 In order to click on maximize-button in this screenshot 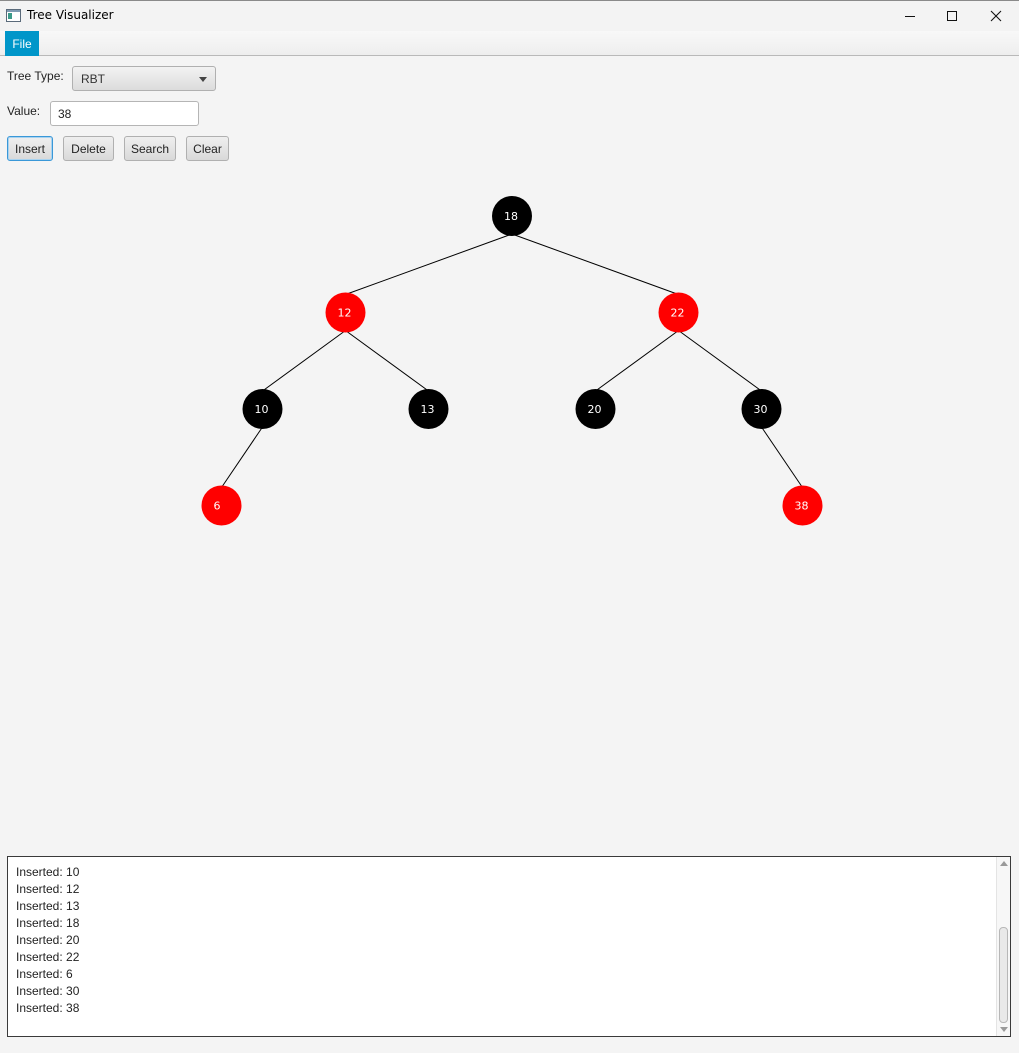, I will do `click(952, 16)`.